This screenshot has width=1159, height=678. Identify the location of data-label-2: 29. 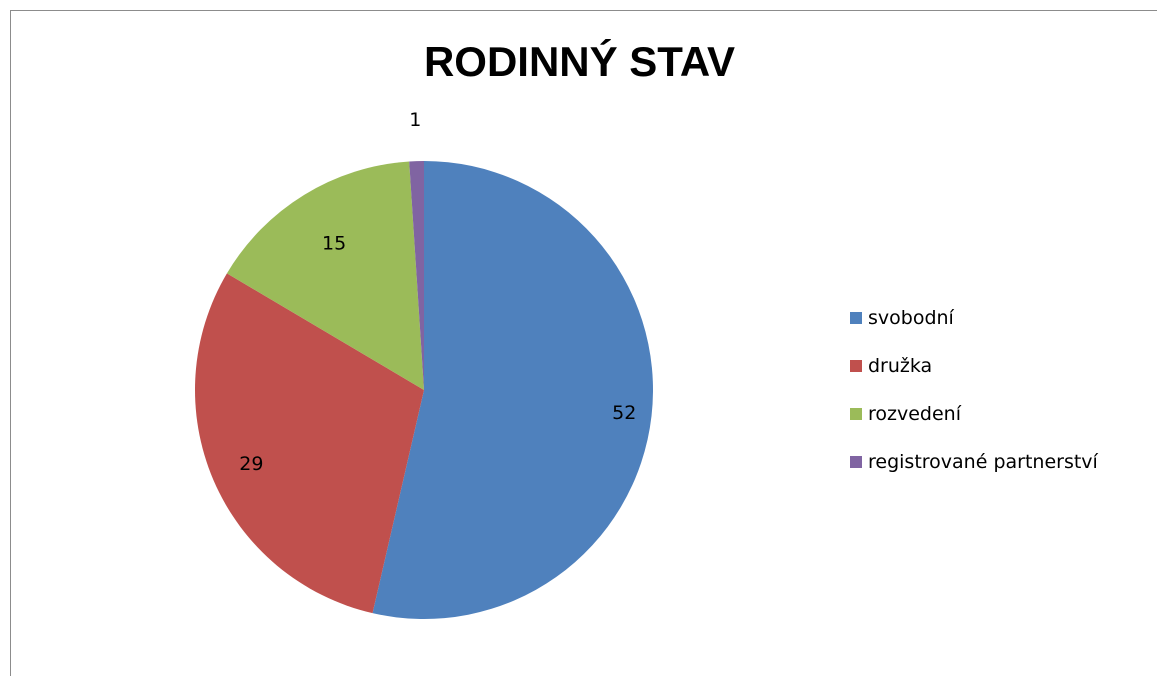
(251, 464).